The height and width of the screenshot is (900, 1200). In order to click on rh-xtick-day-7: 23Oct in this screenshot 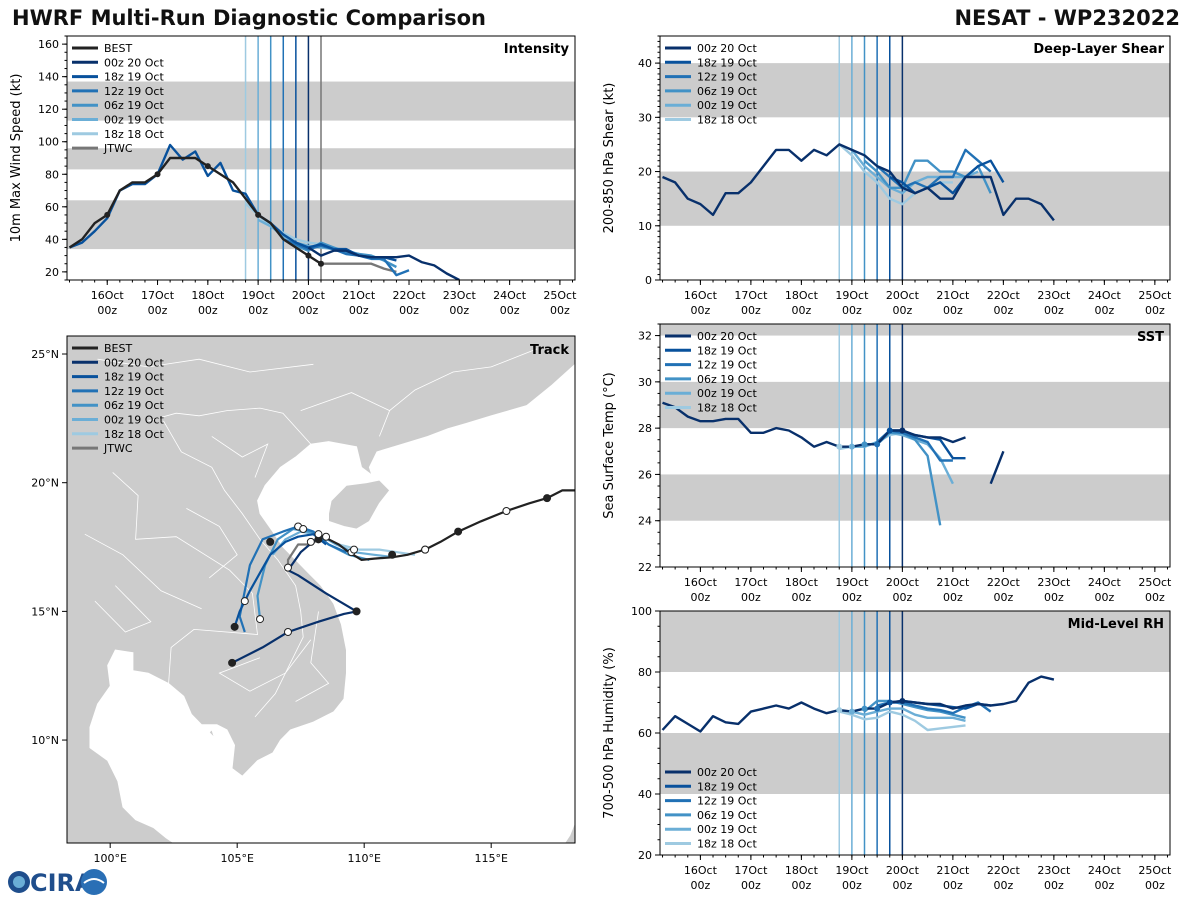, I will do `click(1054, 870)`.